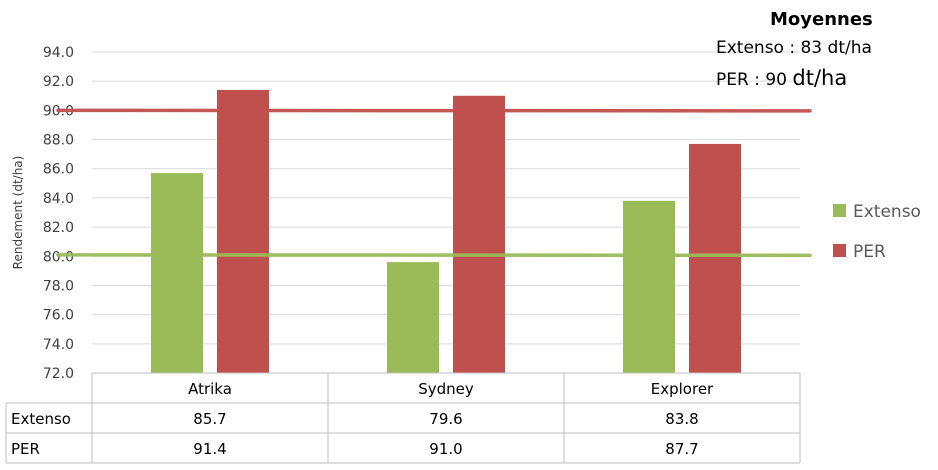 The width and height of the screenshot is (938, 470). I want to click on bar-per-atrika, so click(243, 231).